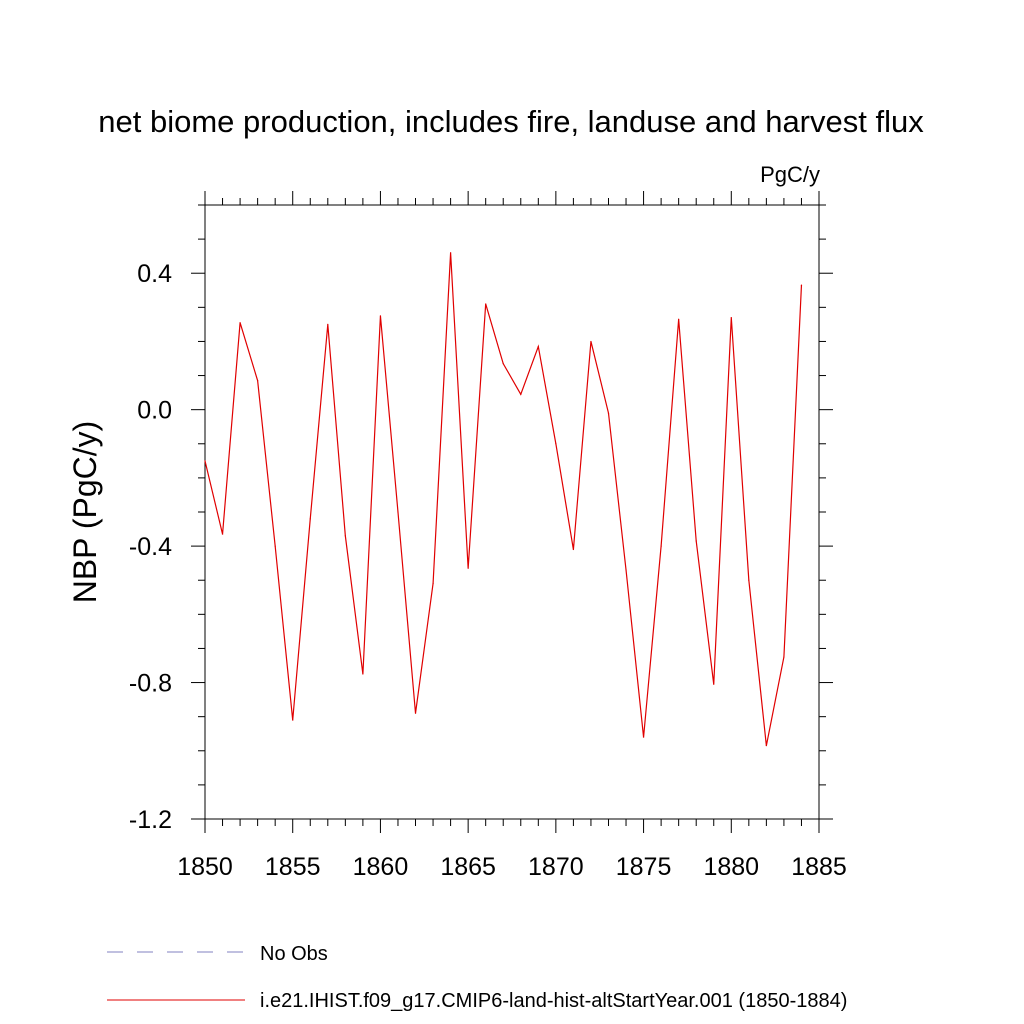 This screenshot has width=1024, height=1024. I want to click on y-tick-label: -1.2, so click(150, 820).